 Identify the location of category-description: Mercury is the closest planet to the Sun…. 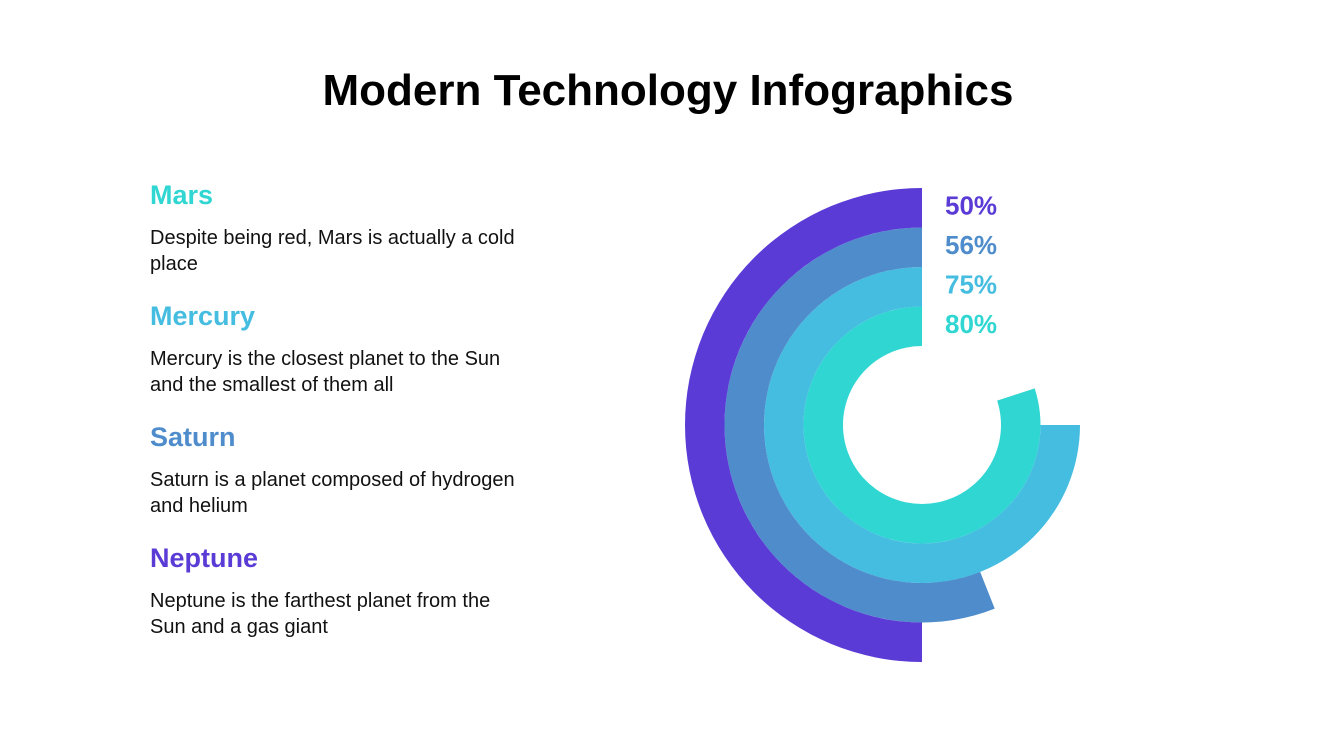
(325, 372).